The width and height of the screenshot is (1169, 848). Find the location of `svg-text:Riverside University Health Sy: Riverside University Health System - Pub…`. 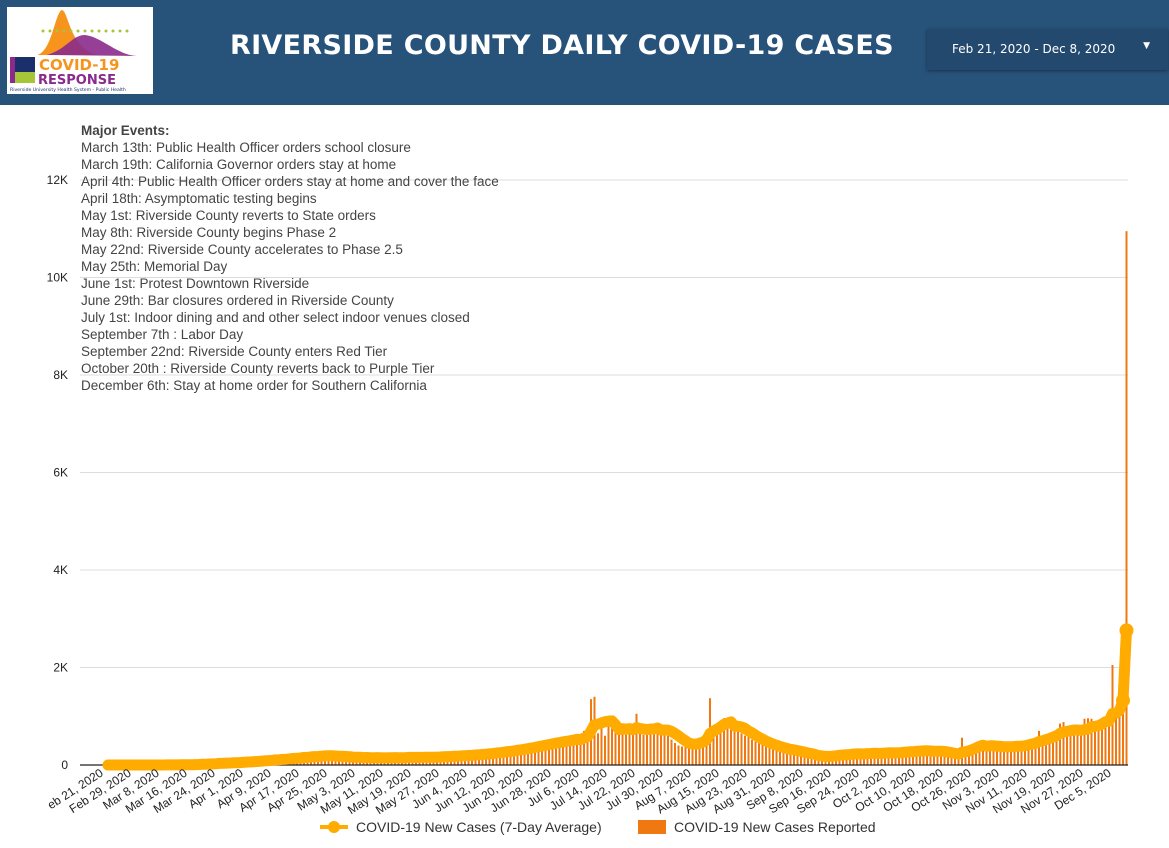

svg-text:Riverside University Health Sy: Riverside University Health System - Pub… is located at coordinates (68, 90).